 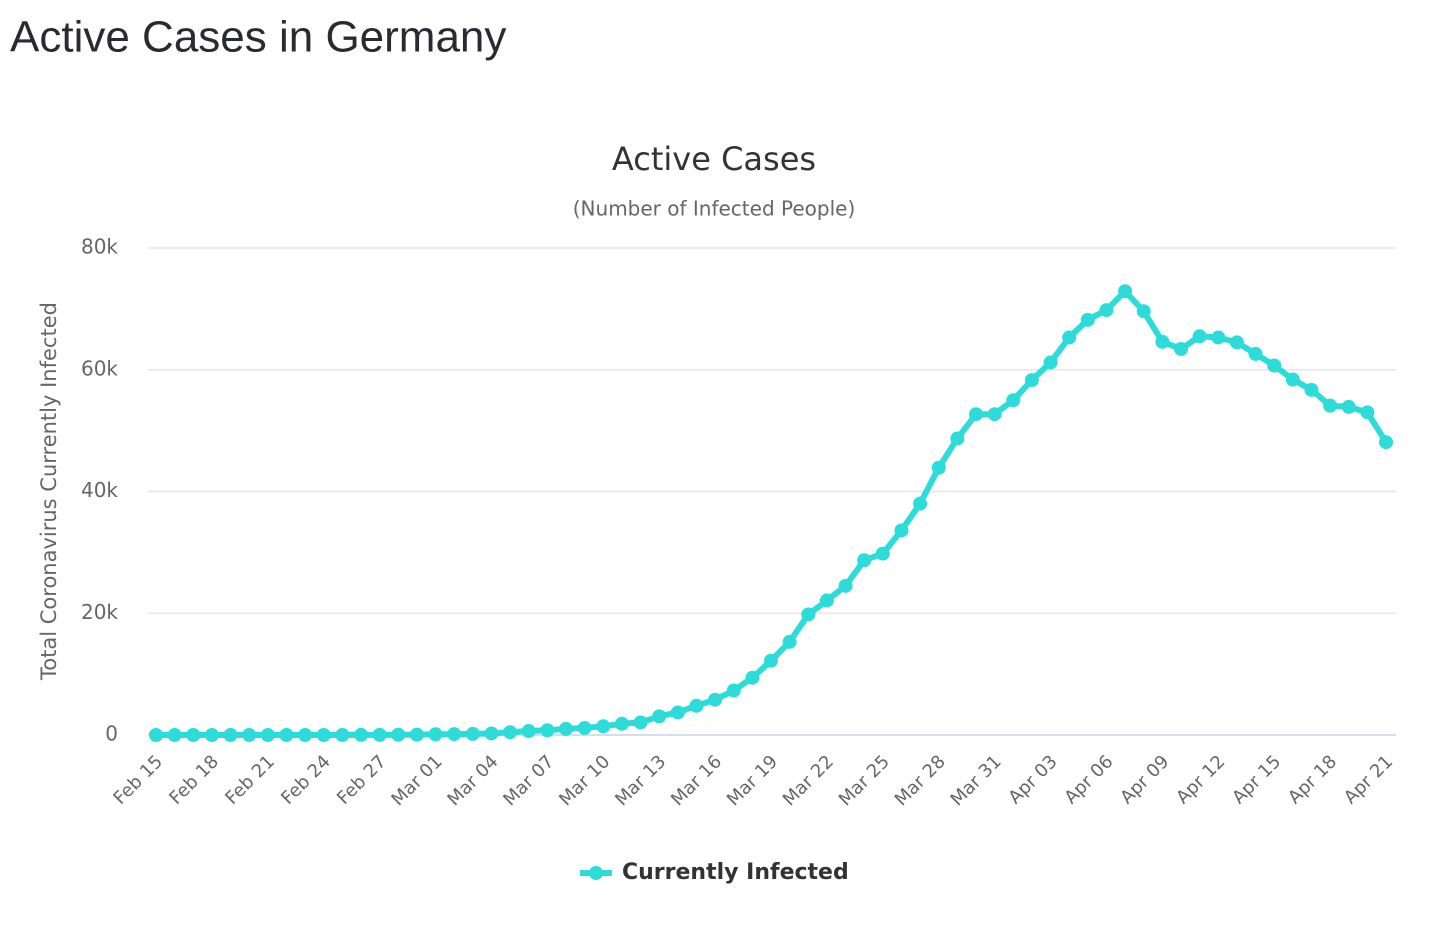 What do you see at coordinates (528, 780) in the screenshot?
I see `x-tick-label: Mar 07` at bounding box center [528, 780].